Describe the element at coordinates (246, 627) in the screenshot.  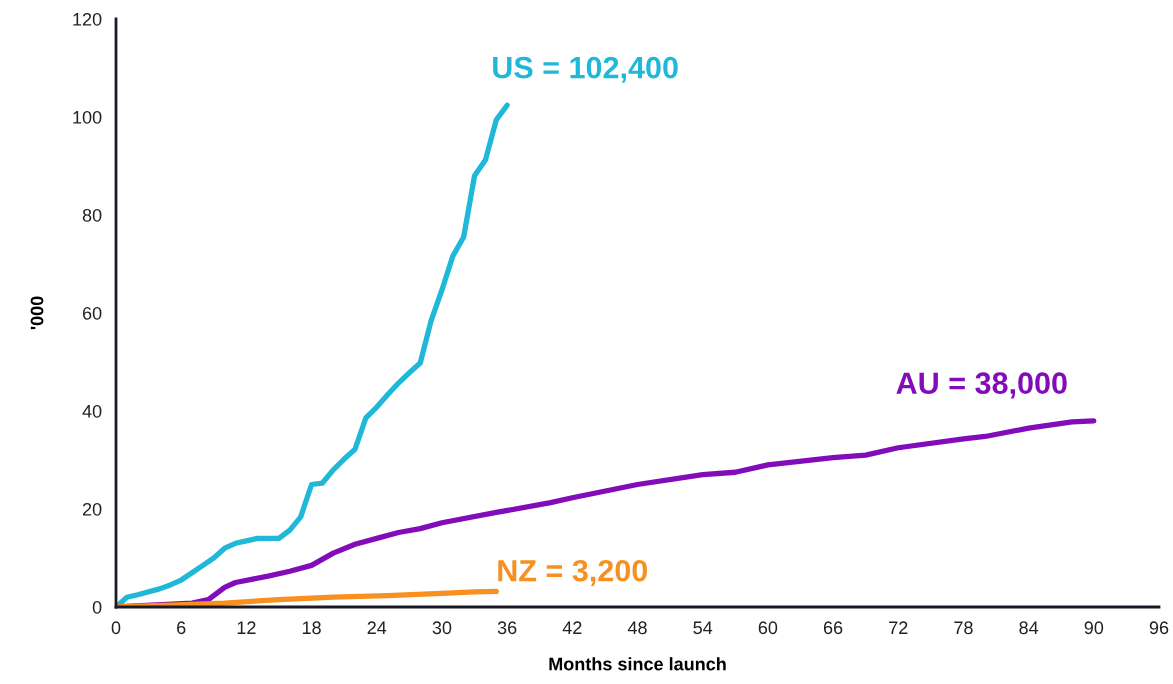
I see `x-tick-label: 12` at that location.